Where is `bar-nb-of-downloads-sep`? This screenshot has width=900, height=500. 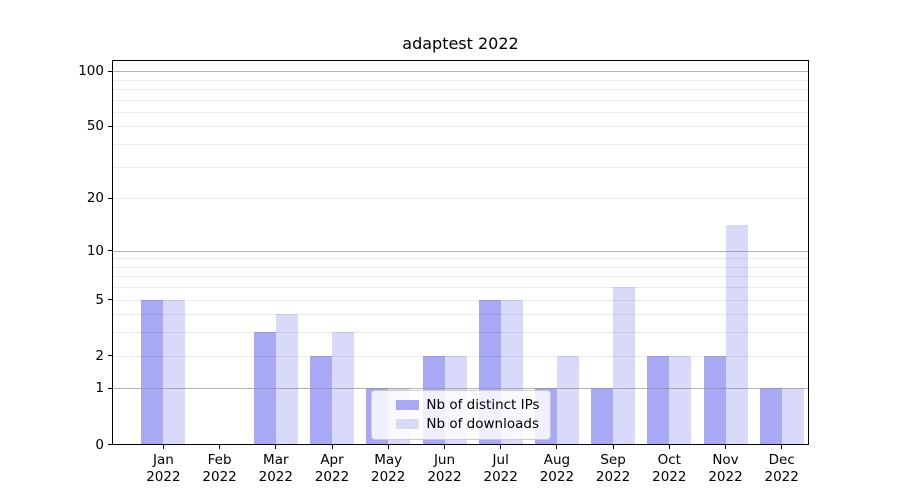 bar-nb-of-downloads-sep is located at coordinates (624, 366).